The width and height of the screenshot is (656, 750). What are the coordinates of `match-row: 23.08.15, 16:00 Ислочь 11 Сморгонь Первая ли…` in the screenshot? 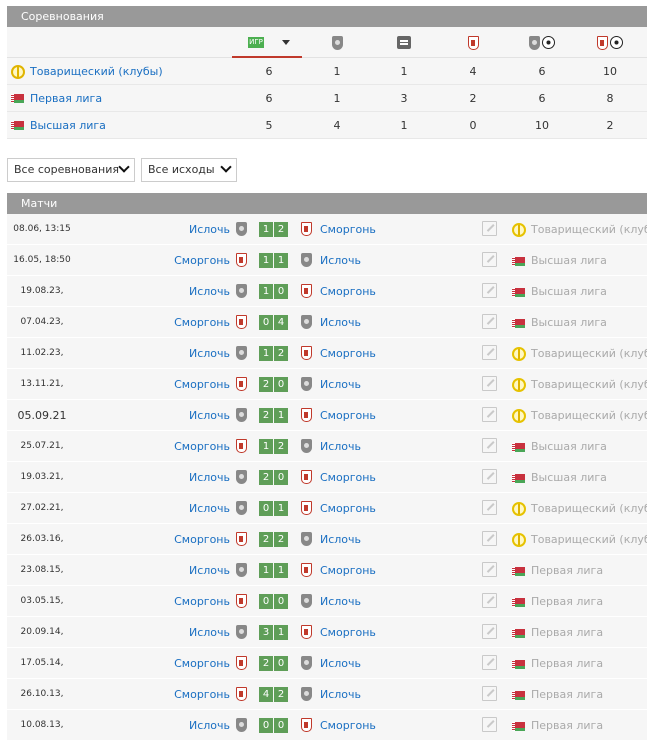 It's located at (327, 580).